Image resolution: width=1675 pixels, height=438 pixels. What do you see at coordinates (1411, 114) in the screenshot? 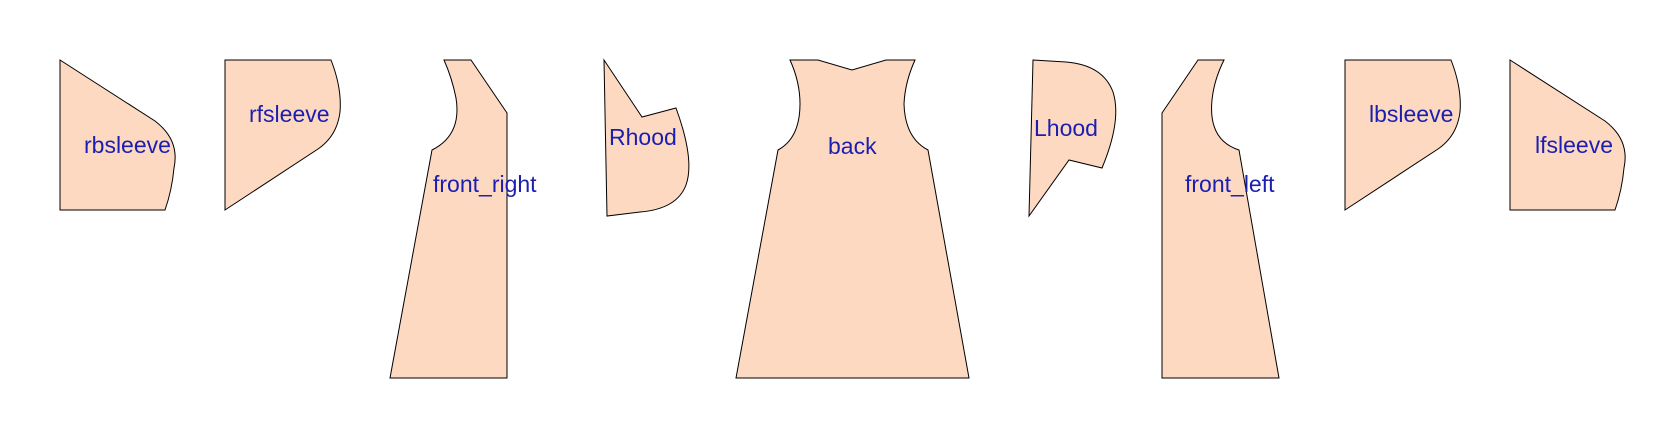
I see `piece-lbsleeve-label: lbsleeve` at bounding box center [1411, 114].